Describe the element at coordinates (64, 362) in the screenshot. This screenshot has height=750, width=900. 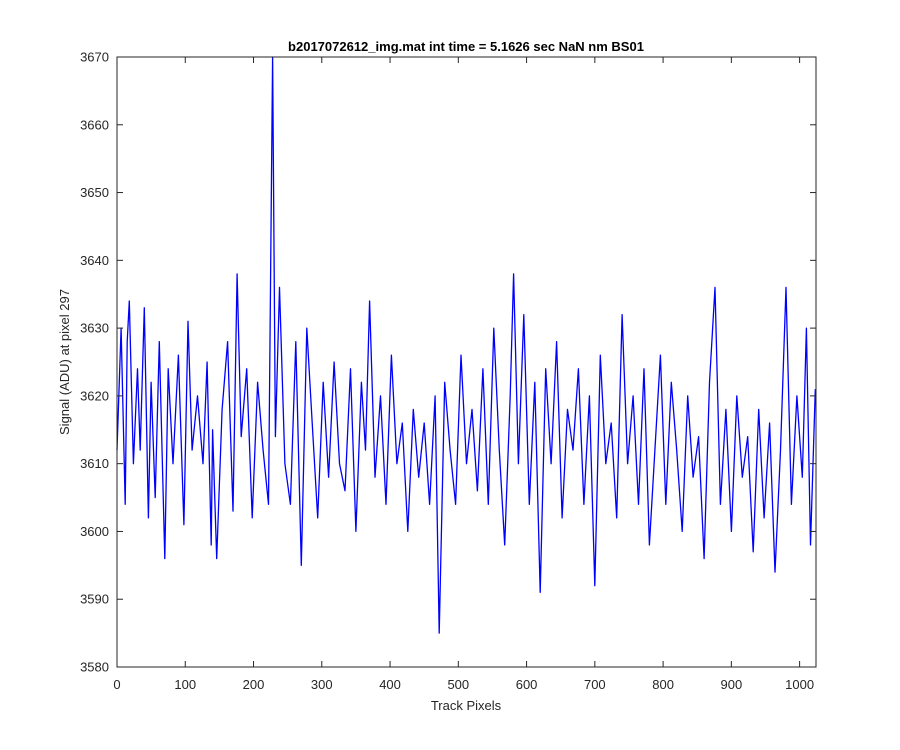
I see `y-axis-label: Signal (ADU) at pixel 297` at that location.